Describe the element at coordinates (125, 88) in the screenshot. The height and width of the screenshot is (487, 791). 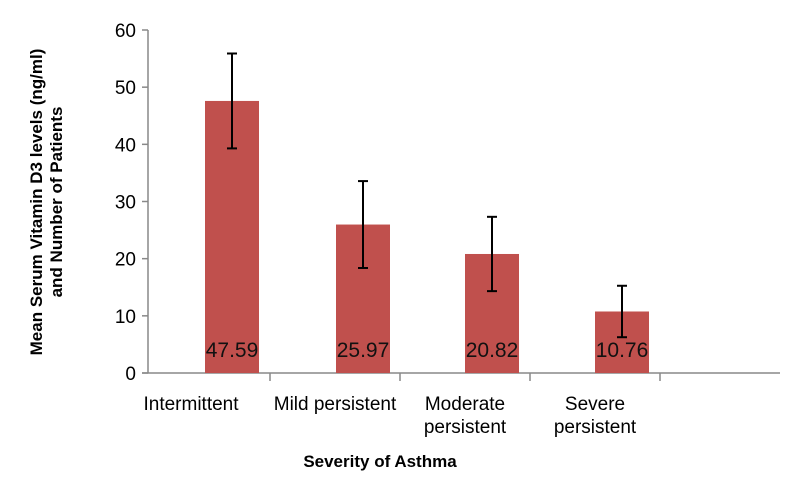
I see `y-tick-label: 50` at that location.